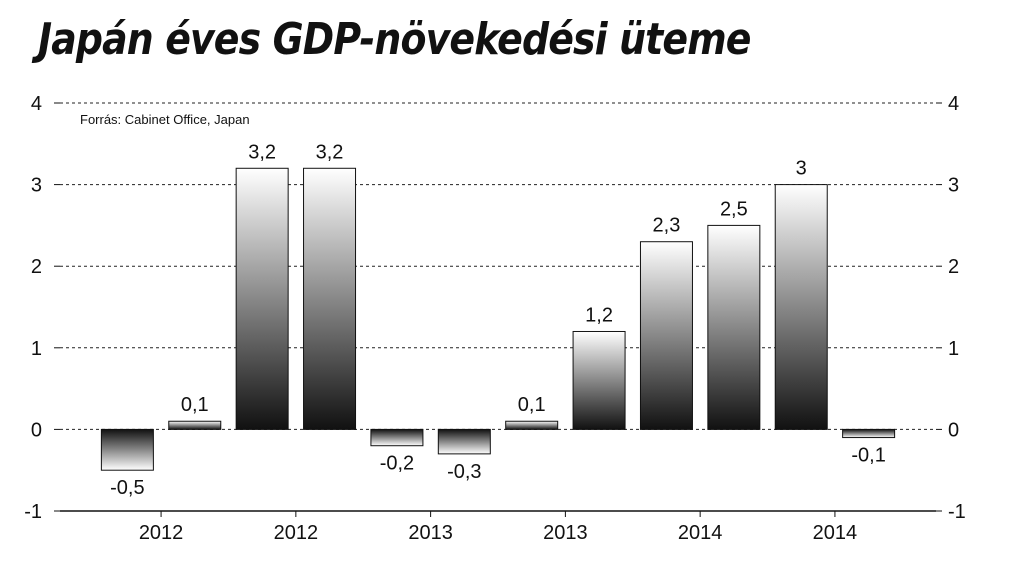 This screenshot has height=571, width=1024. I want to click on y-tick-label-right: 2, so click(953, 267).